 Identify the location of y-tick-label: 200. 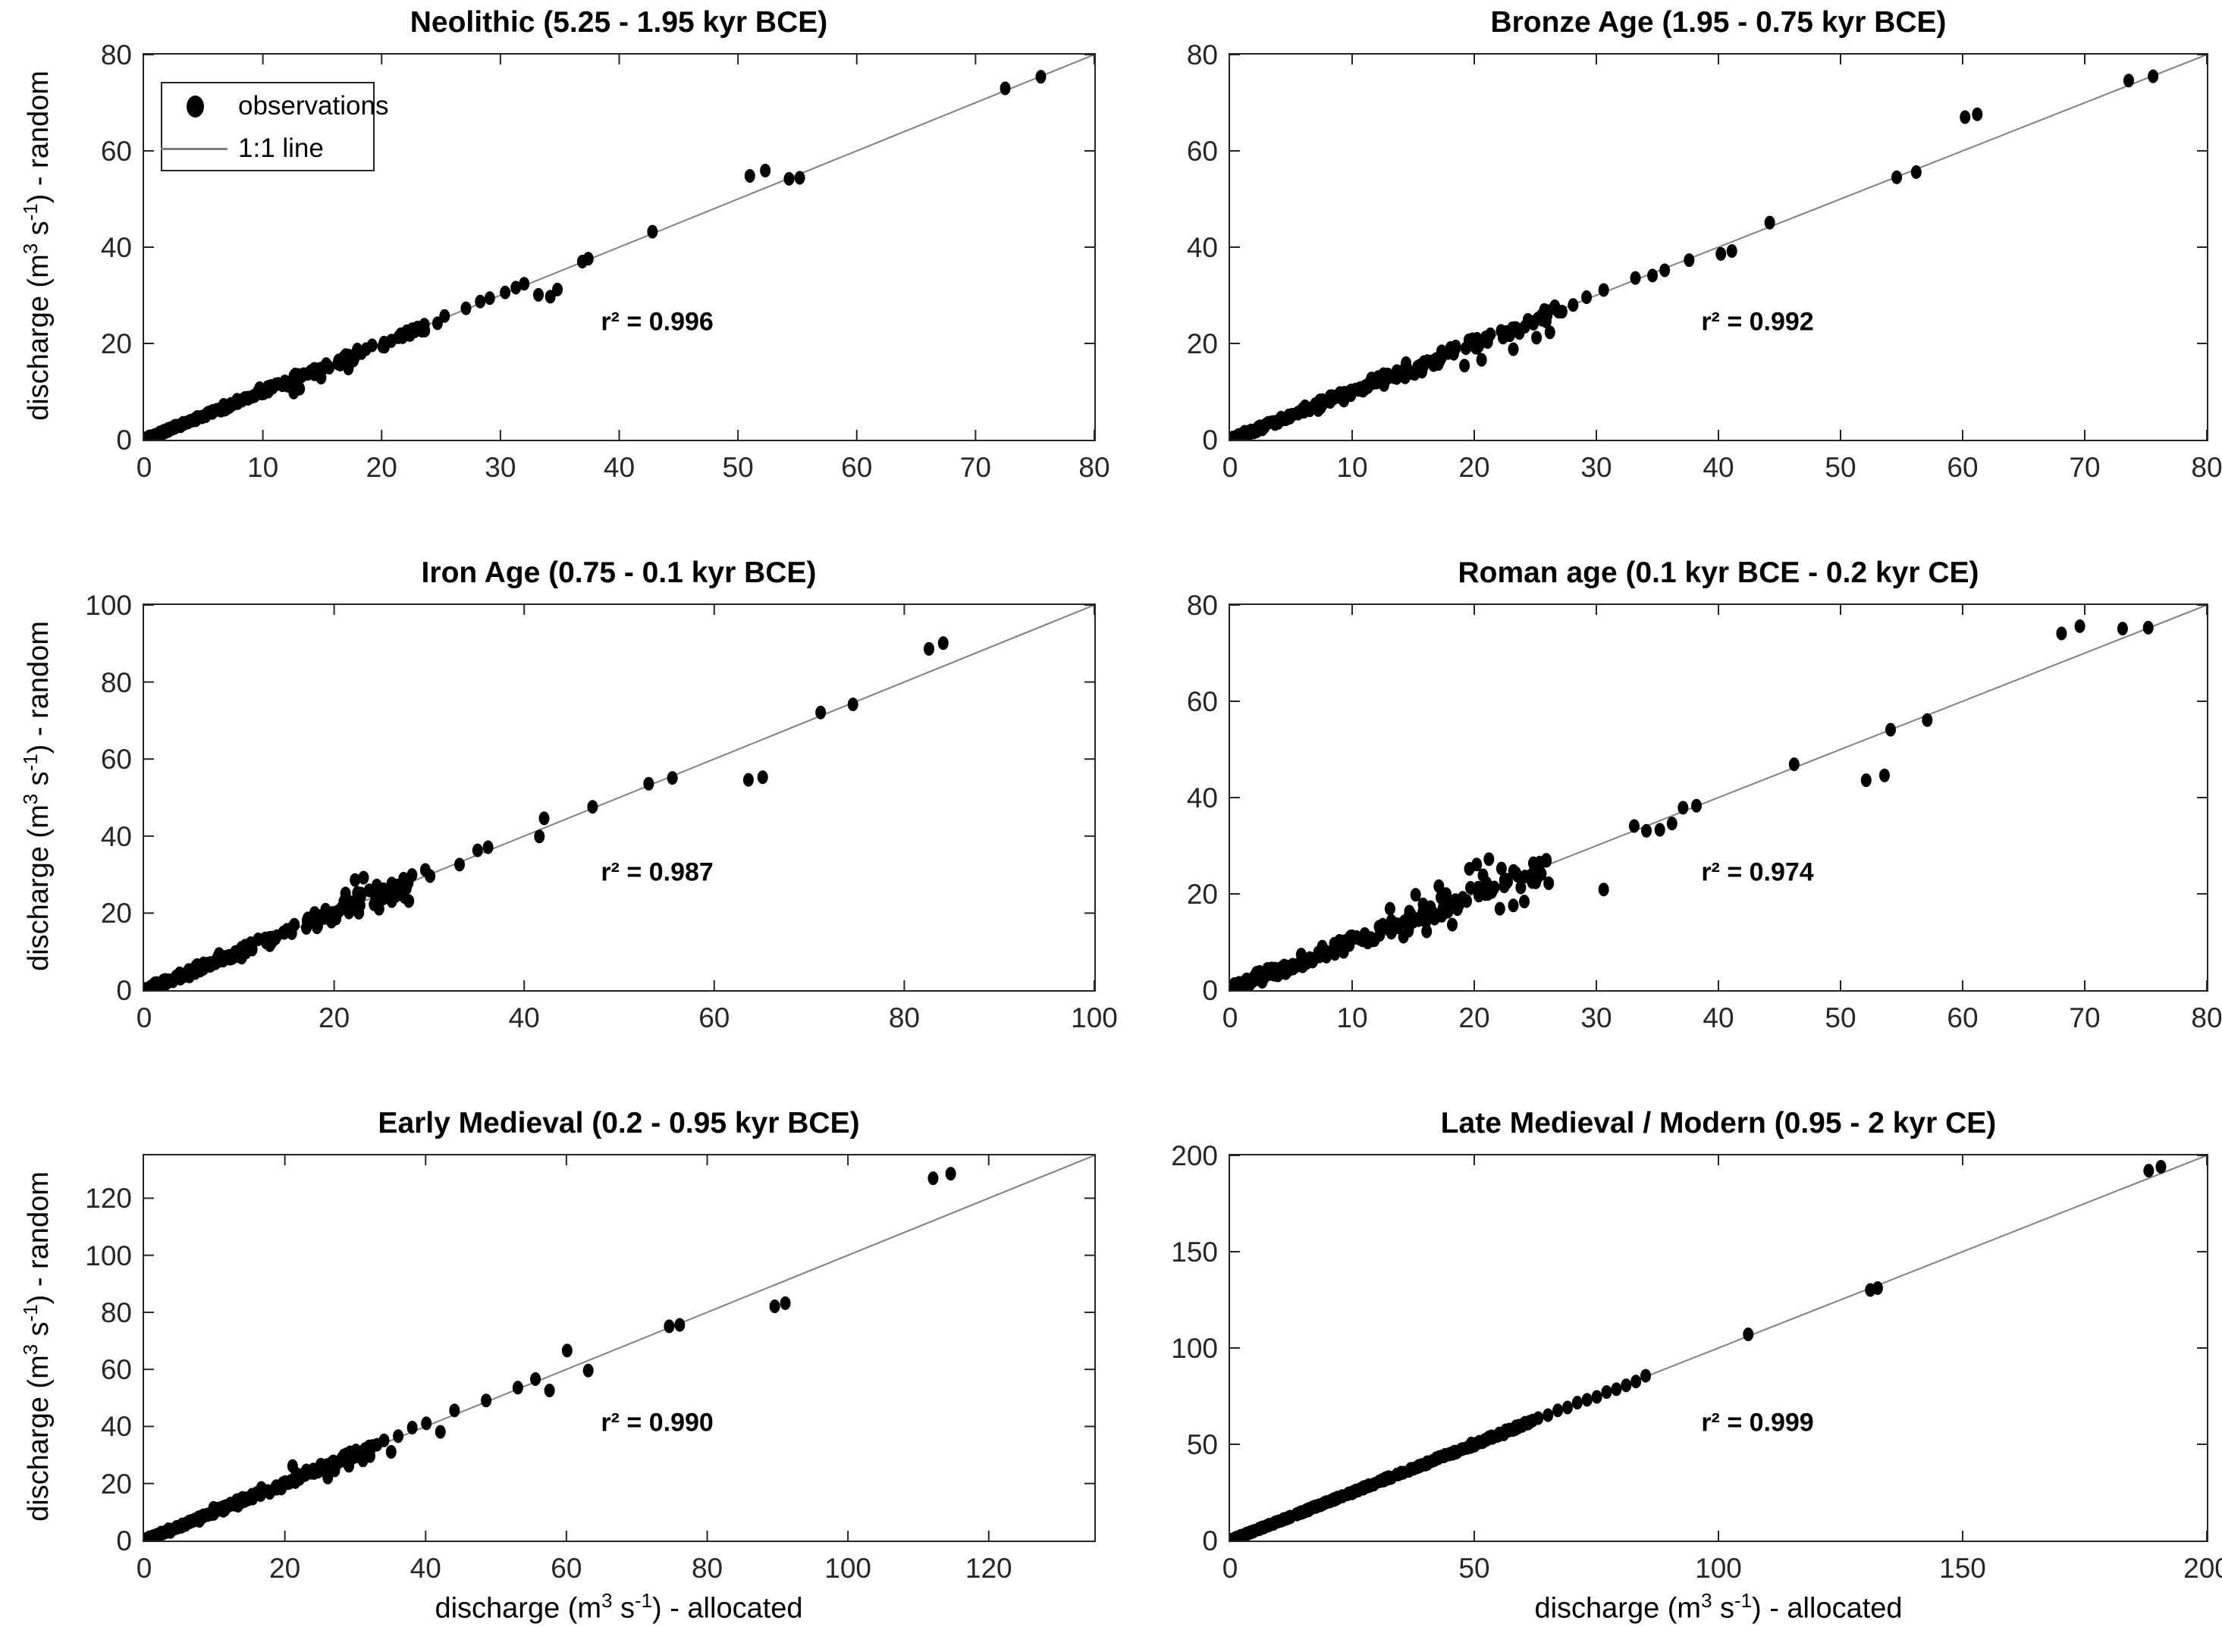
(1194, 1155).